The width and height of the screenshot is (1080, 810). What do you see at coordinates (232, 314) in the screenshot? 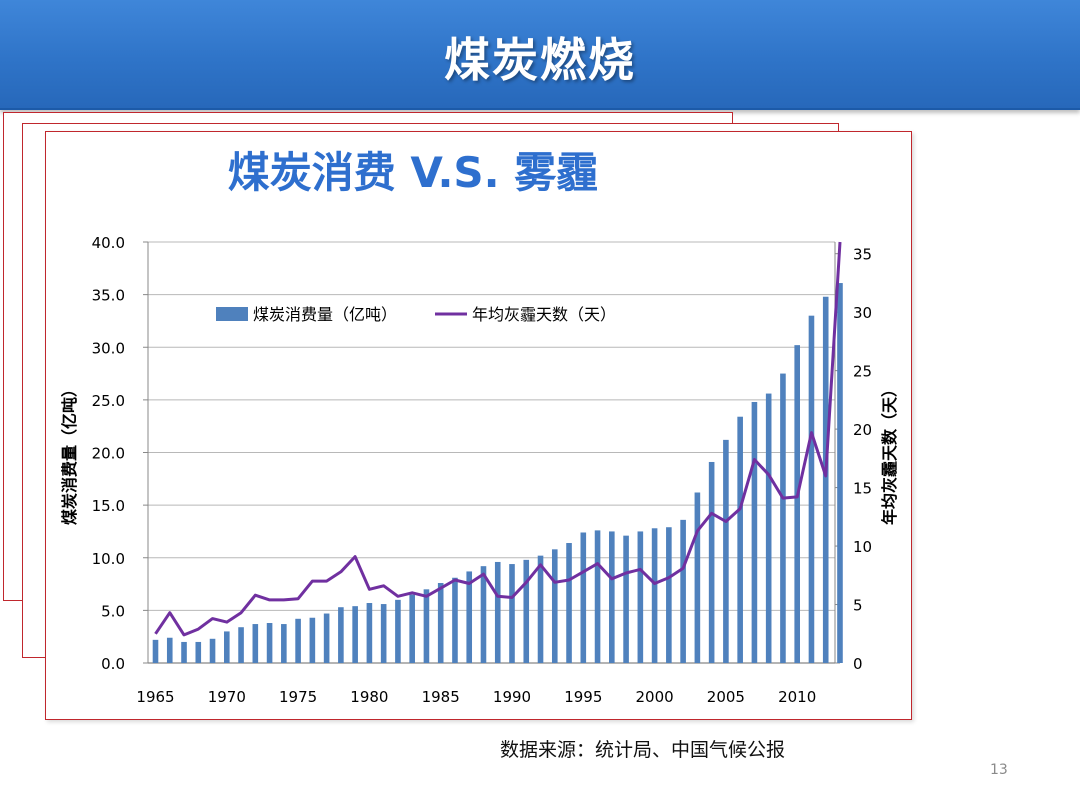
I see `legend-swatch-coal` at bounding box center [232, 314].